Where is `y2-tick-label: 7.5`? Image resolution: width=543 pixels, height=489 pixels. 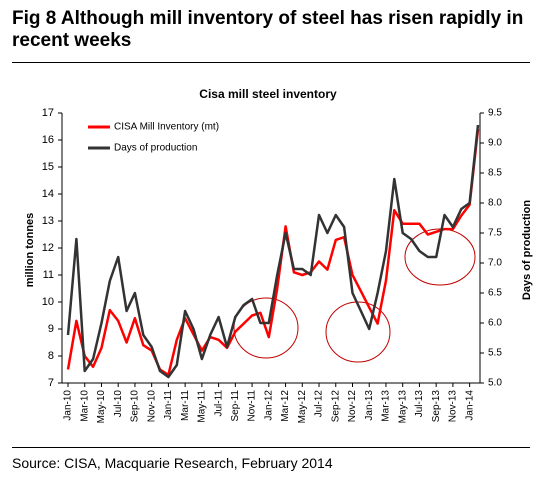 y2-tick-label: 7.5 is located at coordinates (495, 233).